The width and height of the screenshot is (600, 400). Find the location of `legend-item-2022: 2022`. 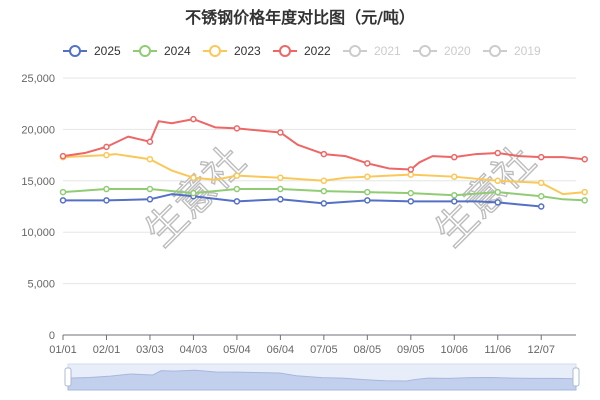

legend-item-2022: 2022 is located at coordinates (302, 51).